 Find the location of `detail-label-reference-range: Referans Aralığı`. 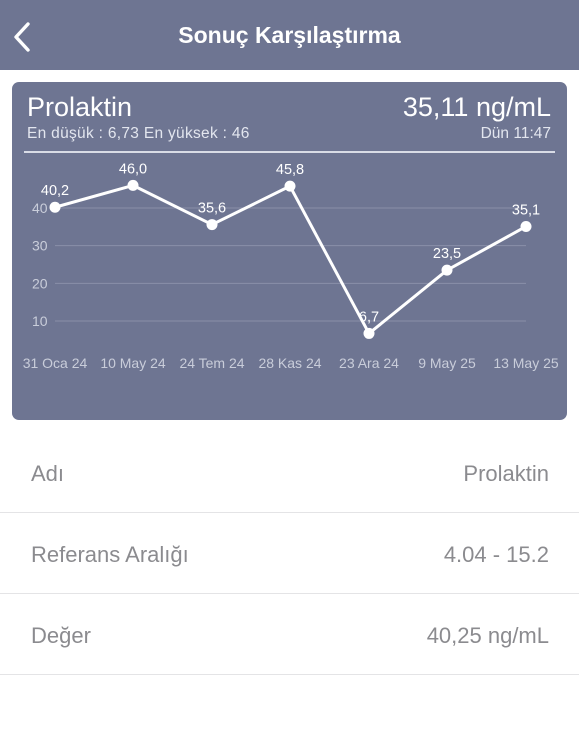

detail-label-reference-range: Referans Aralığı is located at coordinates (110, 554).